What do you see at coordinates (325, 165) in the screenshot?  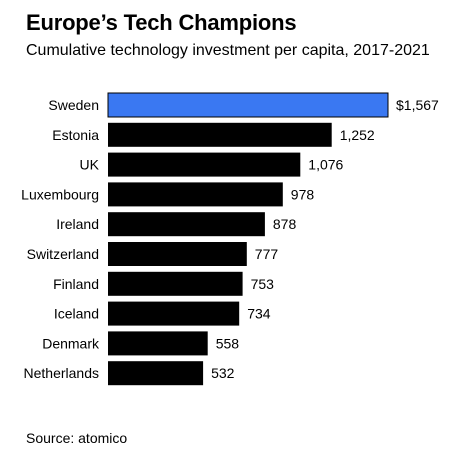 I see `value-label-uk: 1,076` at bounding box center [325, 165].